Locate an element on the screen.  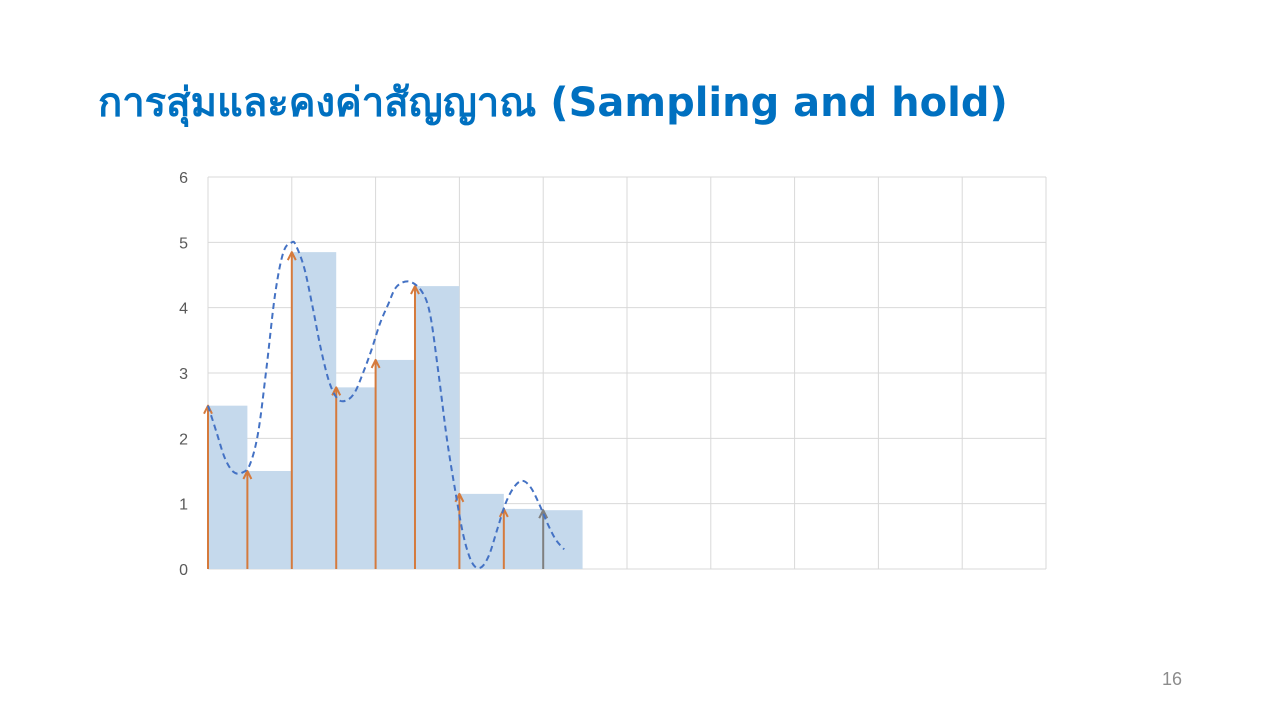
y-tick-label: 6 is located at coordinates (183, 178).